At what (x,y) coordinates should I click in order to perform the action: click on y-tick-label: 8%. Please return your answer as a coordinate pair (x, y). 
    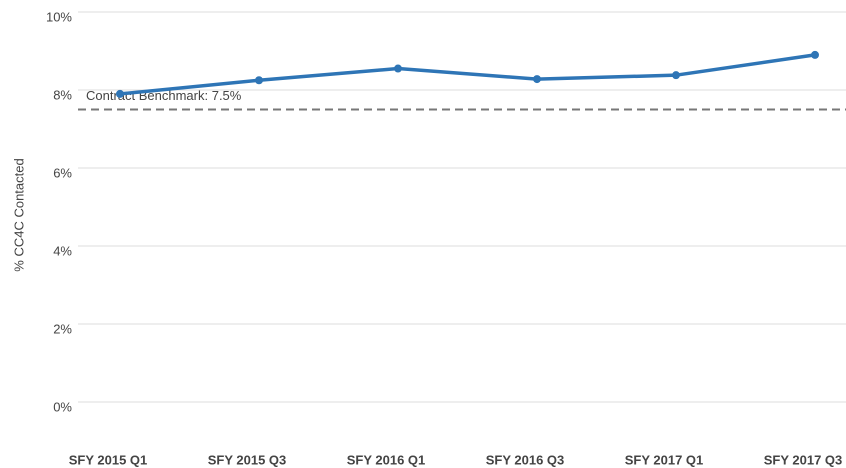
    Looking at the image, I should click on (62, 94).